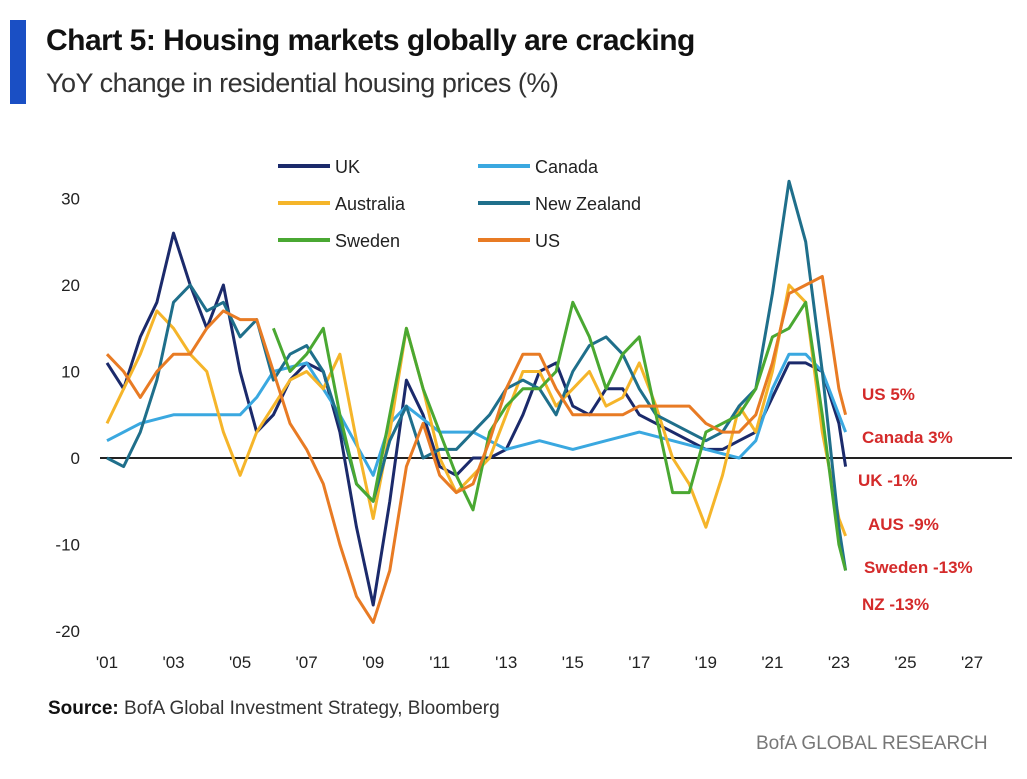 Image resolution: width=1027 pixels, height=779 pixels. Describe the element at coordinates (918, 567) in the screenshot. I see `end-value-annotation: Sweden -13%` at that location.